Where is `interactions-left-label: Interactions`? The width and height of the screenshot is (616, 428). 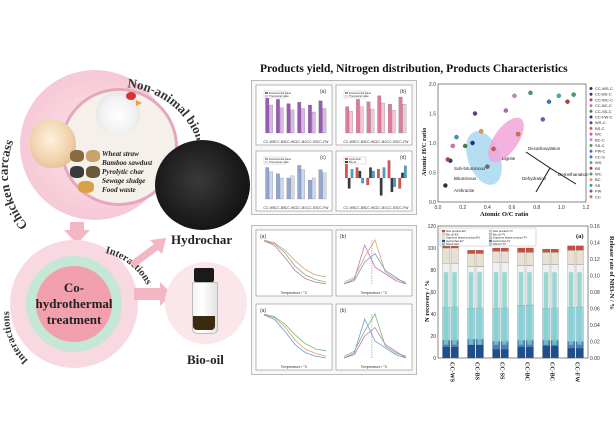 interactions-left-label: Interactions is located at coordinates (15, 338).